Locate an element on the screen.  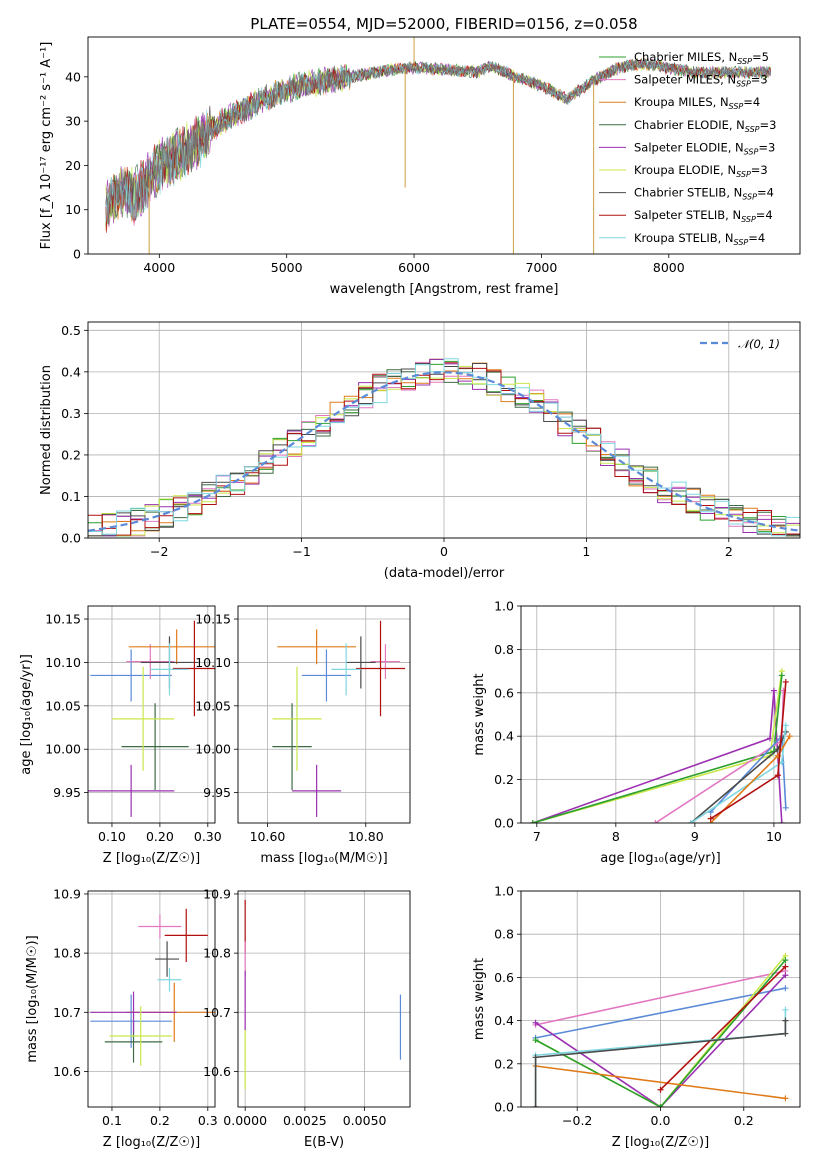
tick-label-x: −1 is located at coordinates (301, 551).